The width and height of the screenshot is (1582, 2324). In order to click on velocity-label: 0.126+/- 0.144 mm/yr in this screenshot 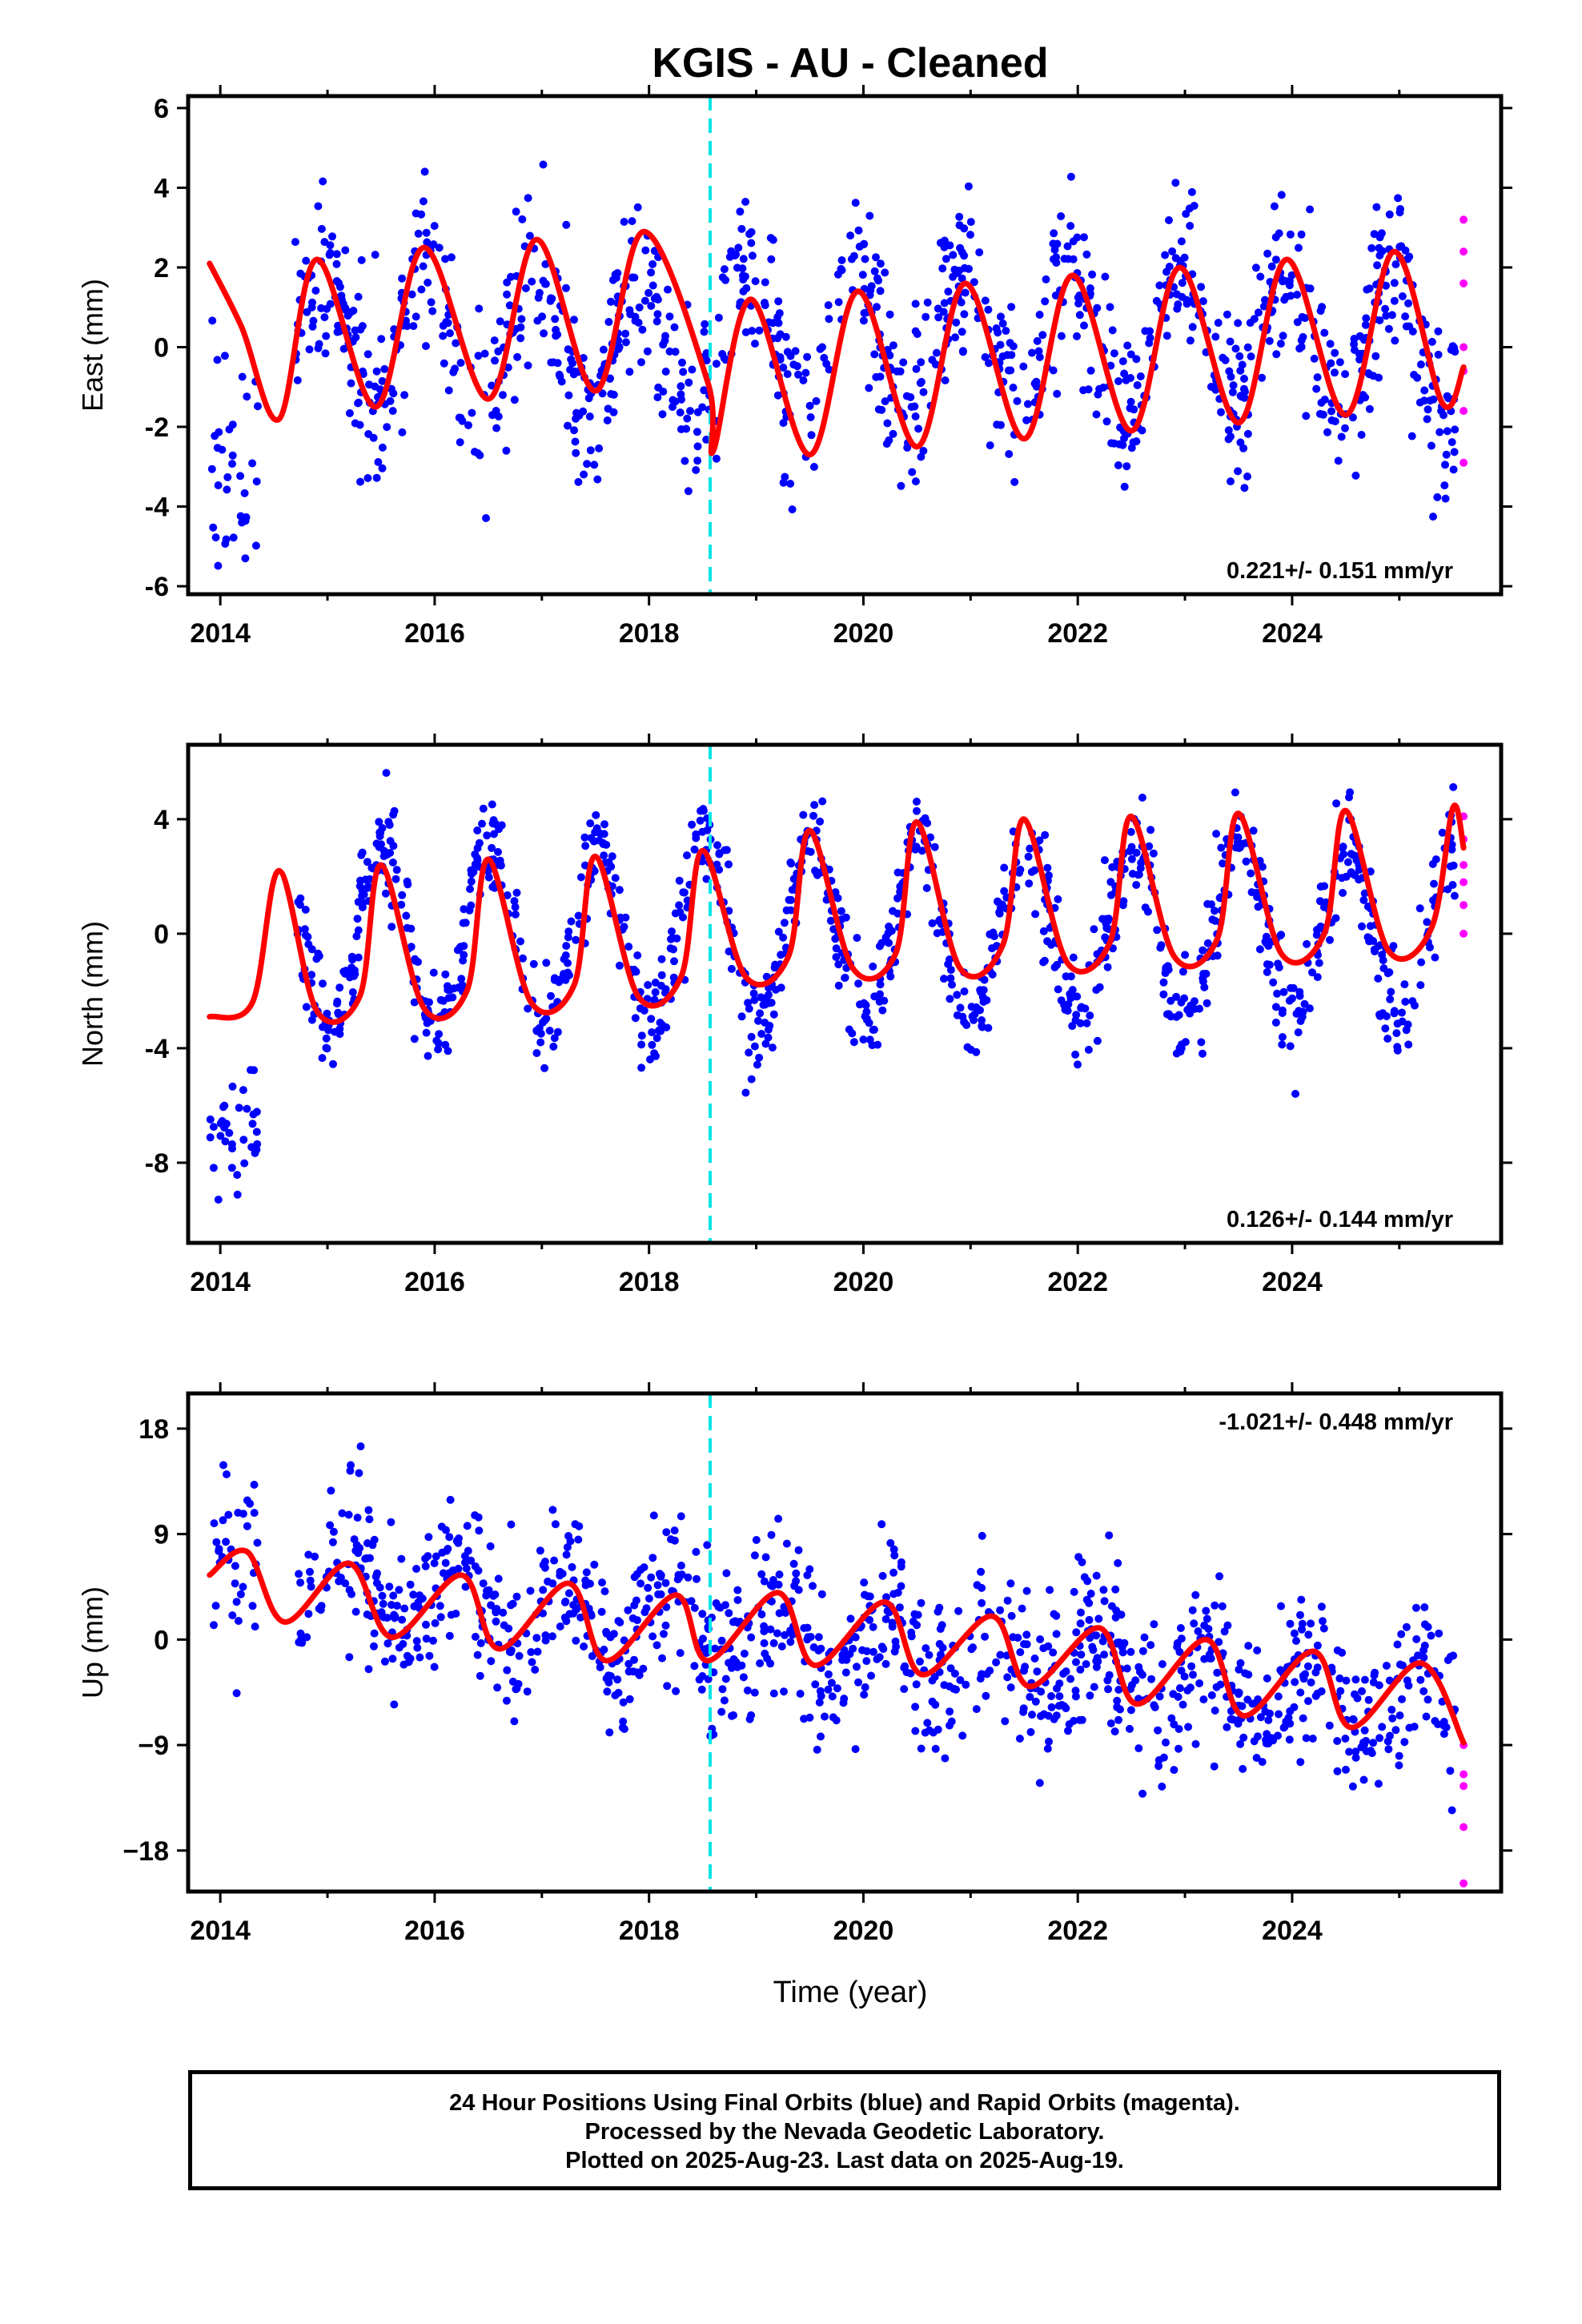, I will do `click(1340, 1219)`.